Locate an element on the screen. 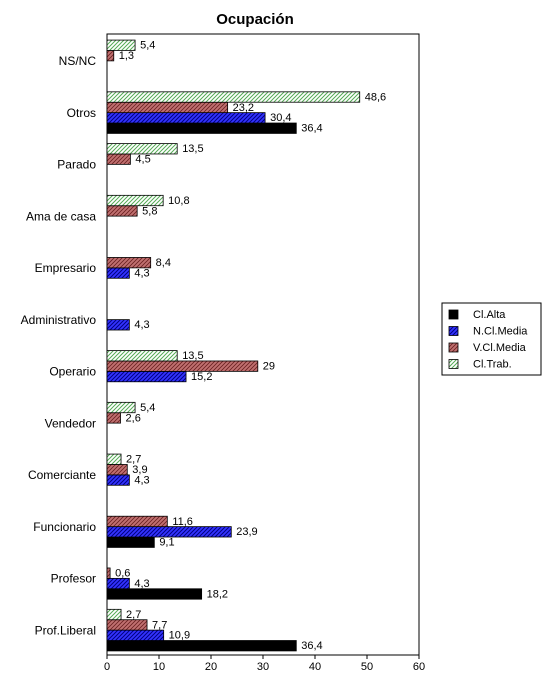 The image size is (554, 688). category-label: Ama de casa is located at coordinates (61, 216).